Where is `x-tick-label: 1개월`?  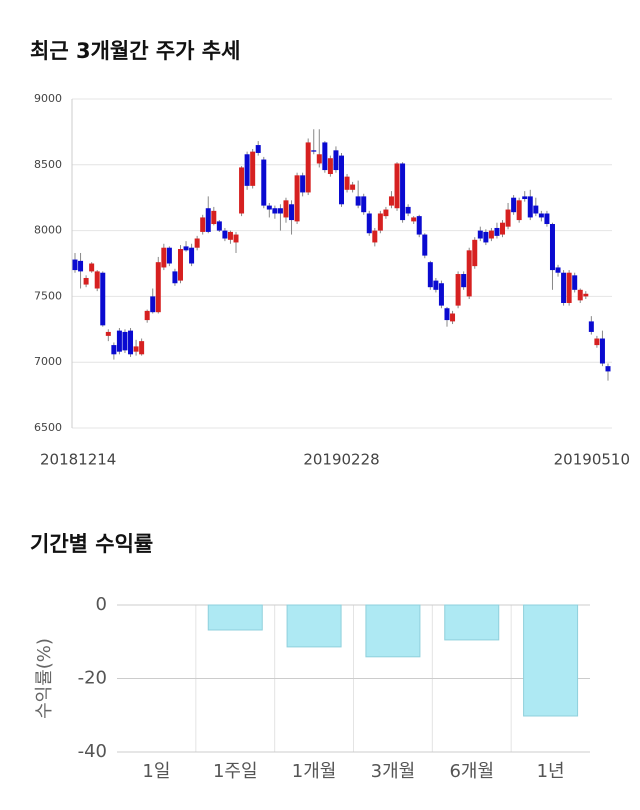 x-tick-label: 1개월 is located at coordinates (314, 771).